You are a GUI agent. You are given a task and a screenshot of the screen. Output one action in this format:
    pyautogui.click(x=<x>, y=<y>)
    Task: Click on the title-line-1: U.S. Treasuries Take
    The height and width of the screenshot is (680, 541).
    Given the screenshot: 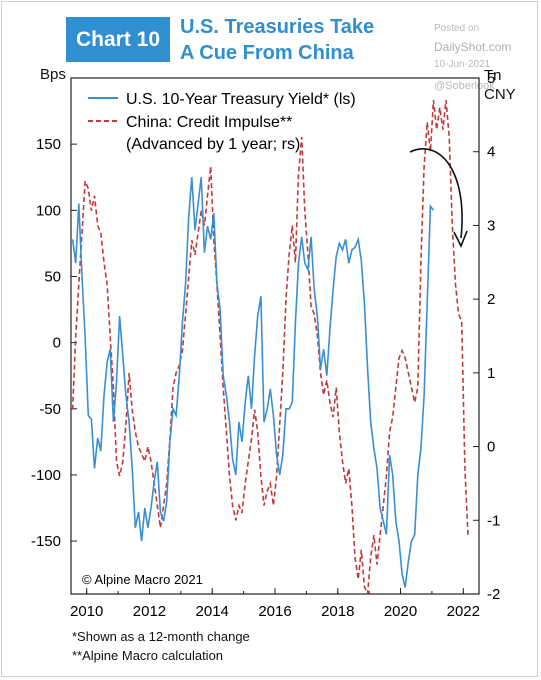 What is the action you would take?
    pyautogui.click(x=277, y=27)
    